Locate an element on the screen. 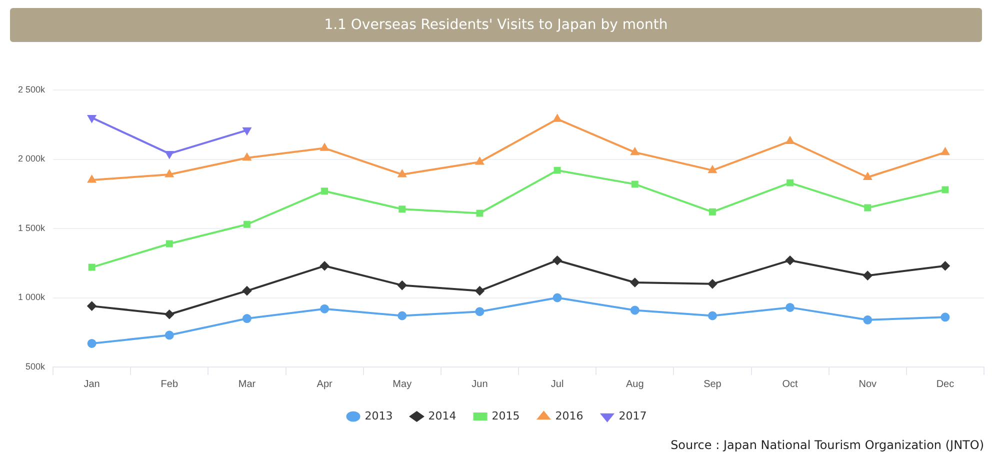  x-tick-label: Mar is located at coordinates (247, 384).